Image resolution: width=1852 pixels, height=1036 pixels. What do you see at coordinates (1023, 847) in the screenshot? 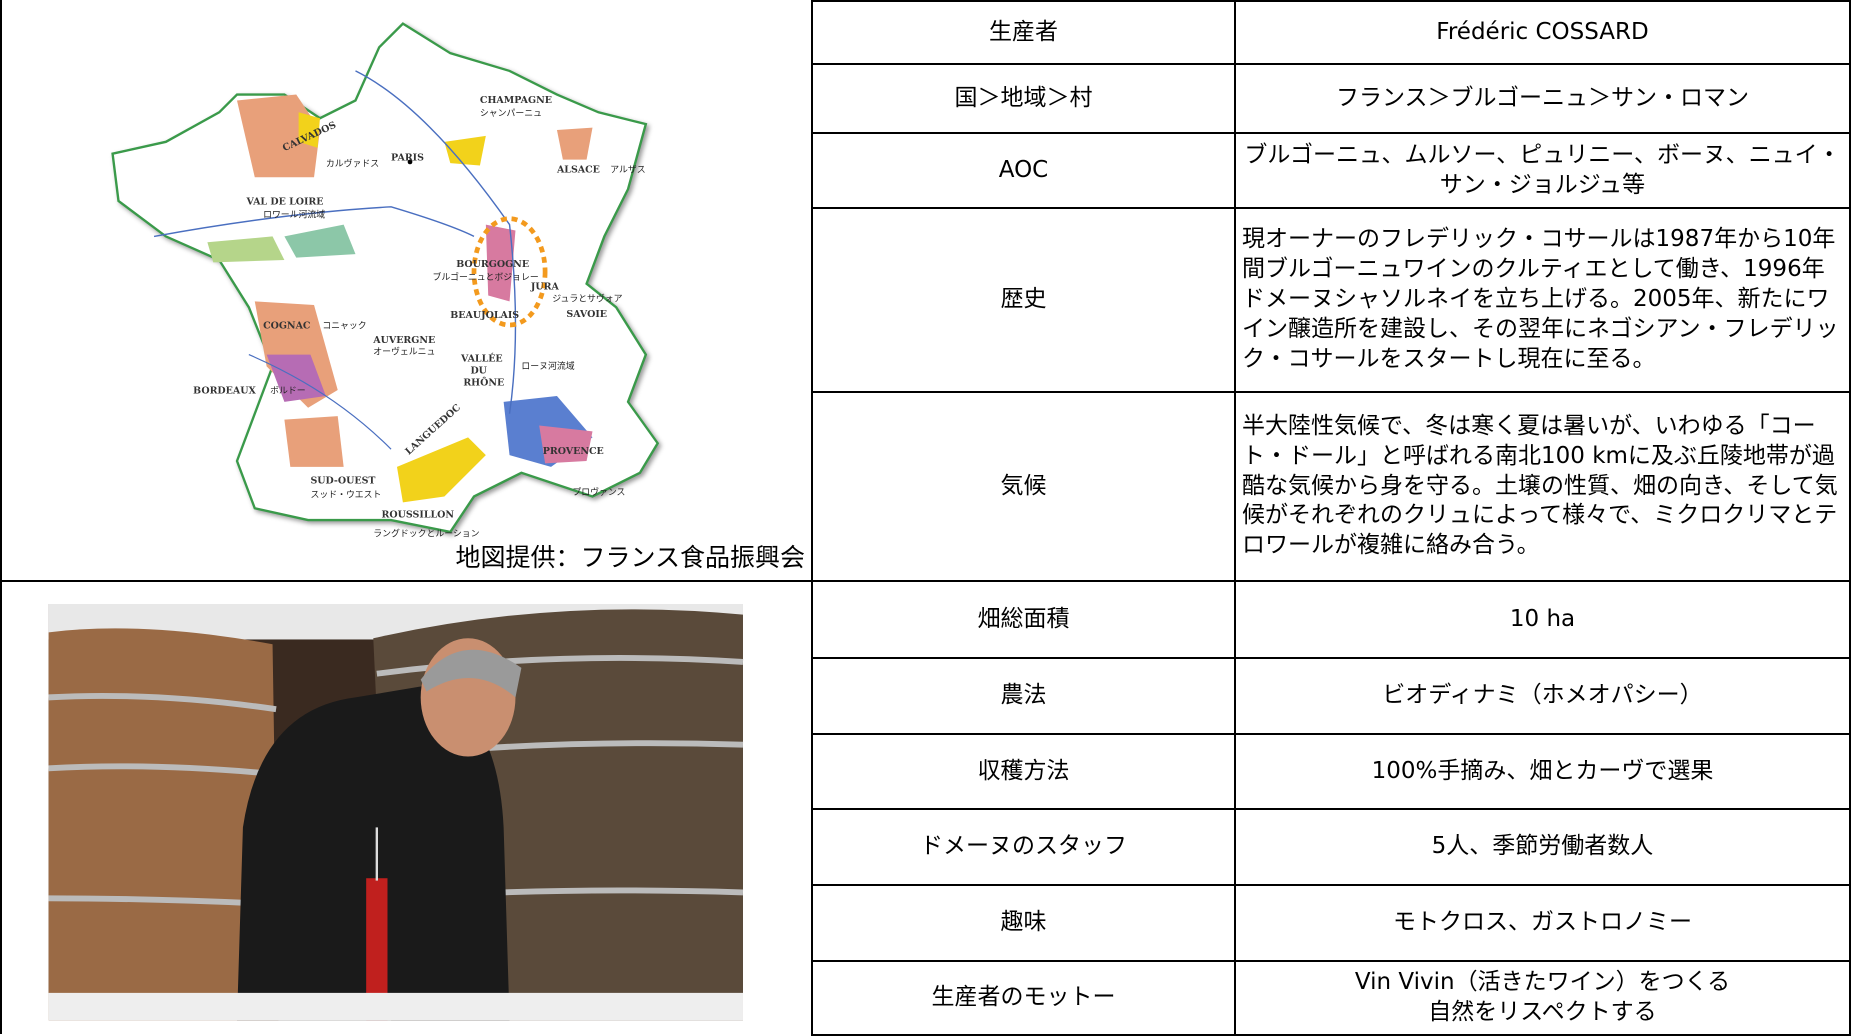
I see `row-label: ドメーヌのスタッフ` at bounding box center [1023, 847].